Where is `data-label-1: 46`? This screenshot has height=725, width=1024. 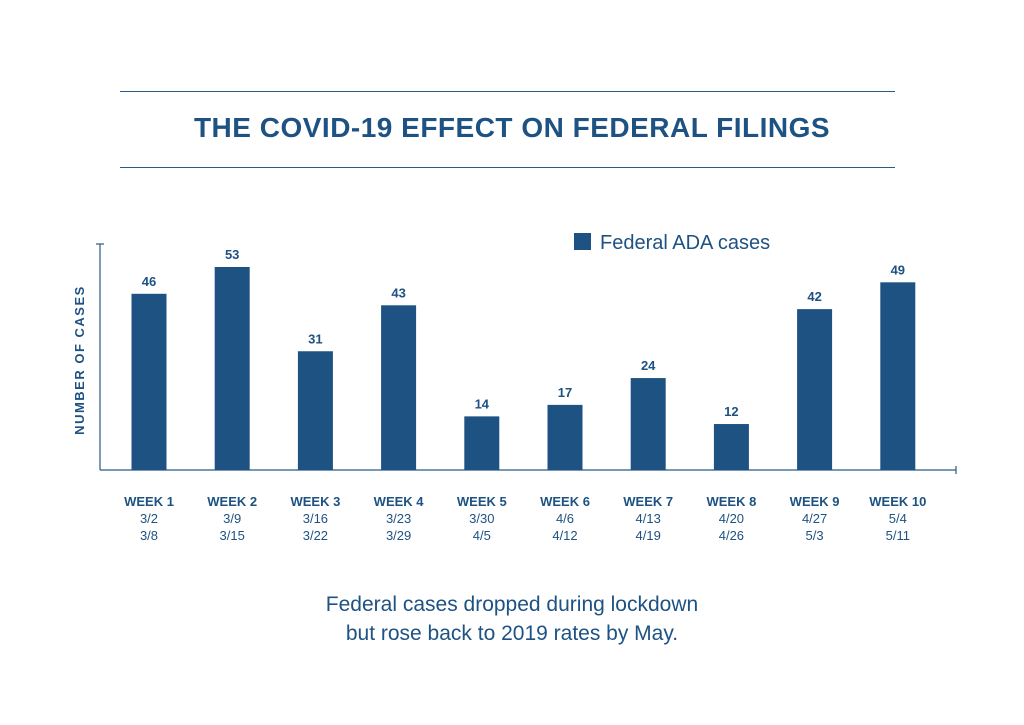 data-label-1: 46 is located at coordinates (149, 281).